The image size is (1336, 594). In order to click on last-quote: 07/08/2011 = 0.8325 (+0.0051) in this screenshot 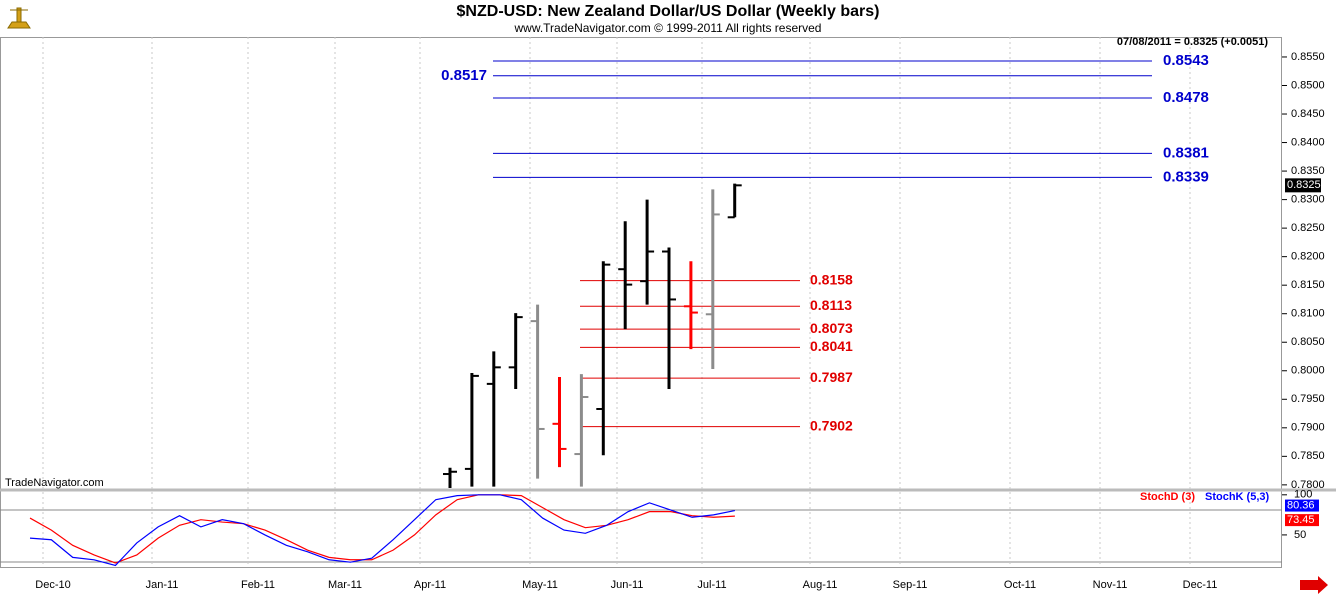, I will do `click(1192, 42)`.